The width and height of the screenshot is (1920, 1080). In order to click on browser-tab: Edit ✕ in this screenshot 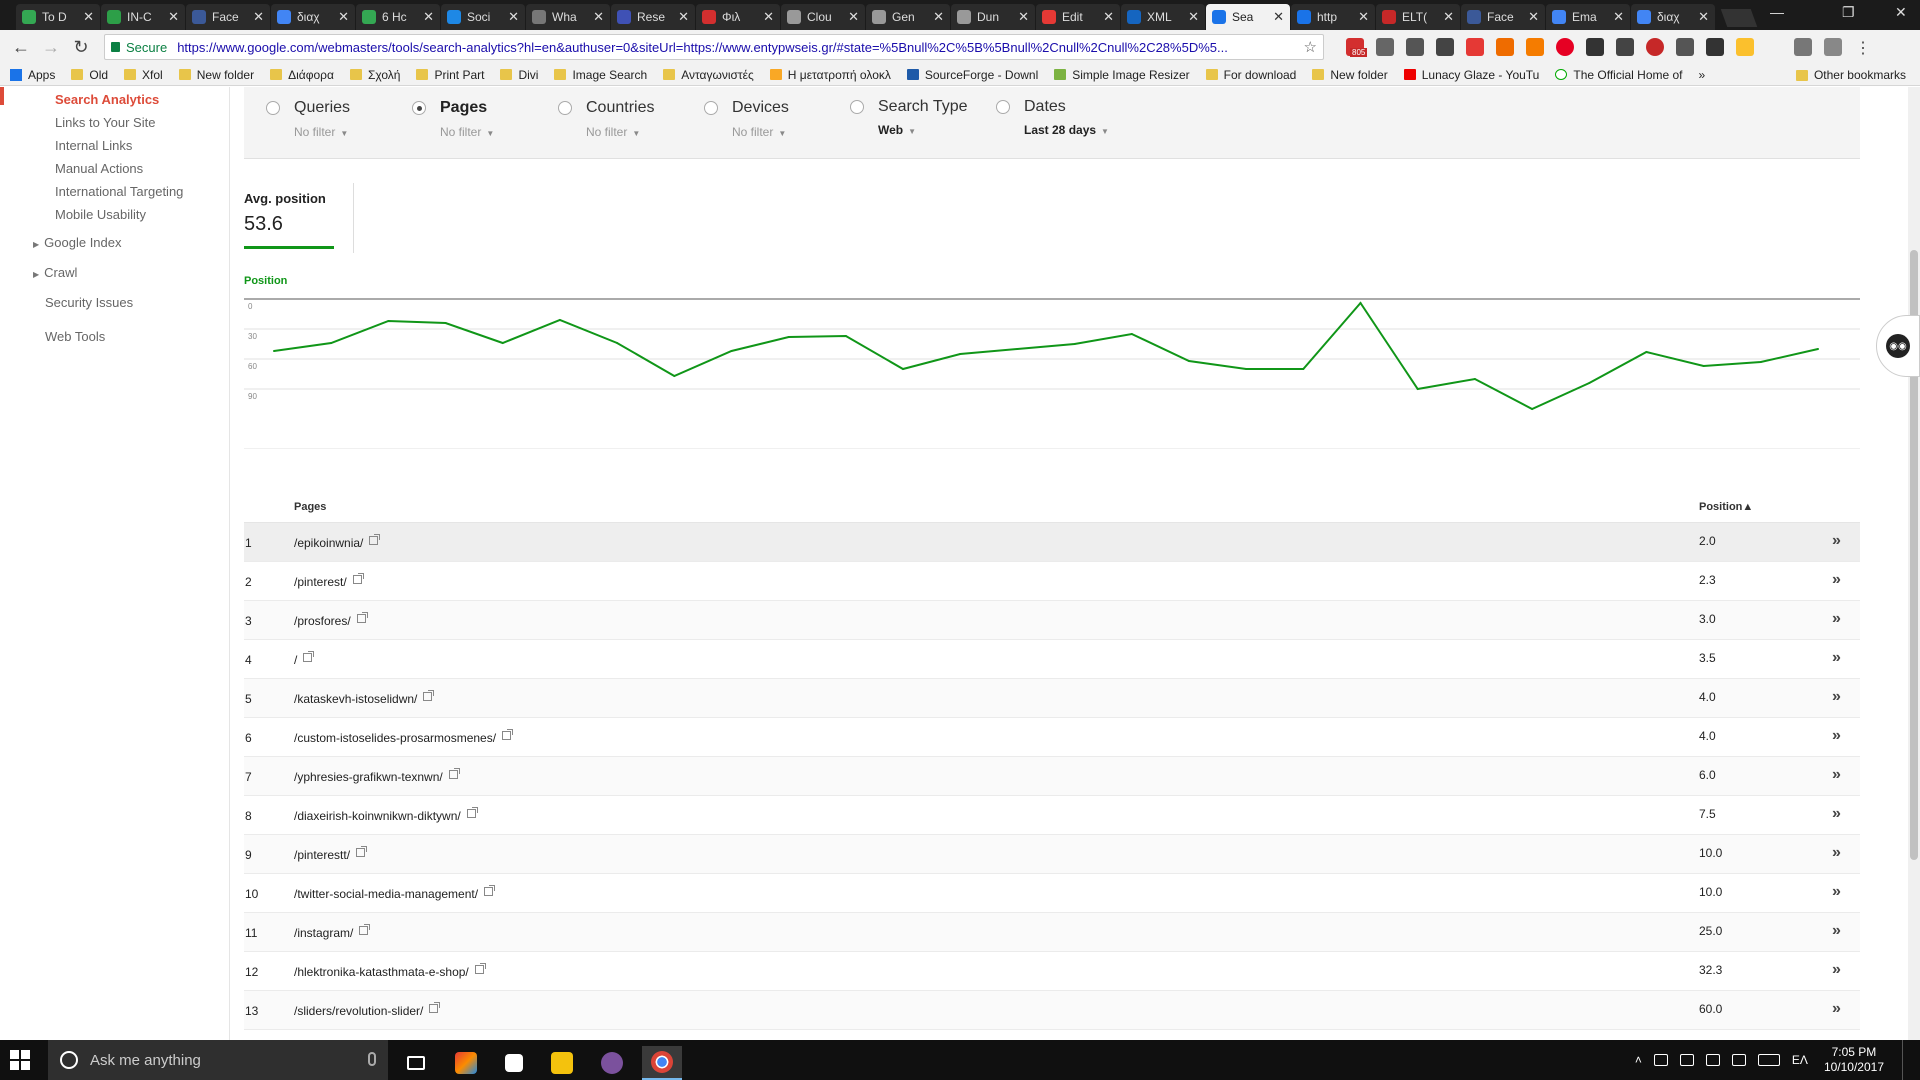, I will do `click(1078, 17)`.